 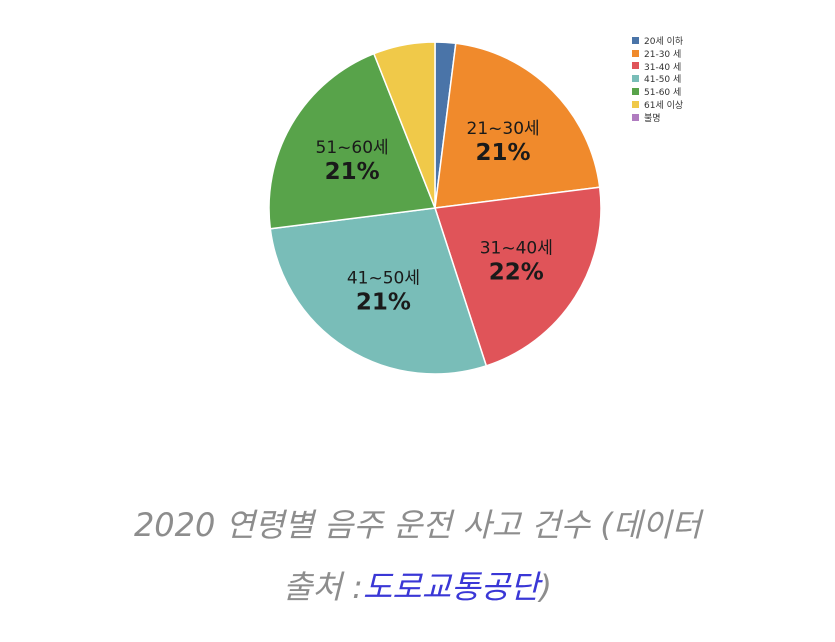 I want to click on slice-range-label-4: 51~60세, so click(x=352, y=148).